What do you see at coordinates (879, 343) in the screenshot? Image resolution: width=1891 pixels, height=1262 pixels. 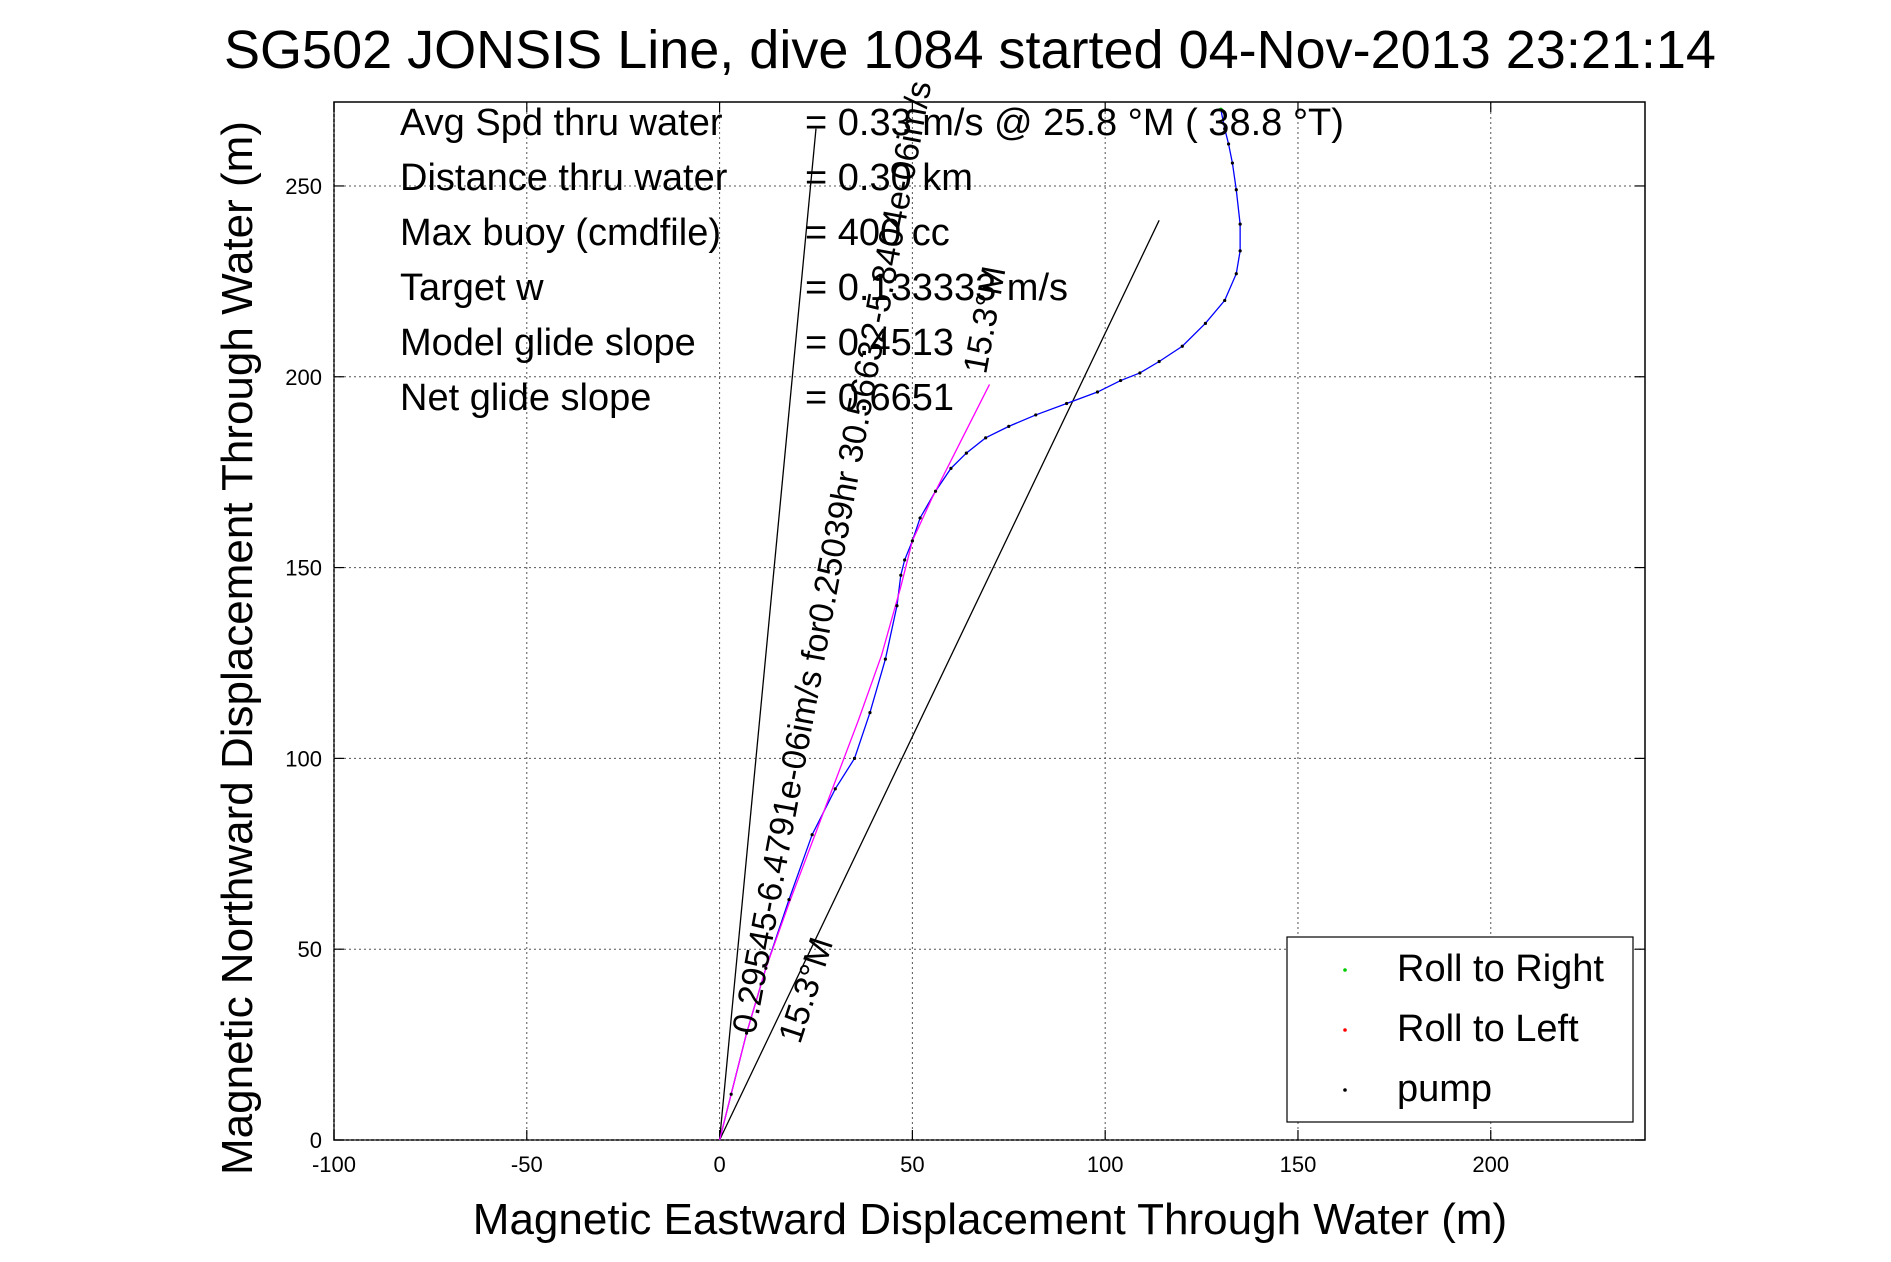 I see `stat-value: = 0.4513` at bounding box center [879, 343].